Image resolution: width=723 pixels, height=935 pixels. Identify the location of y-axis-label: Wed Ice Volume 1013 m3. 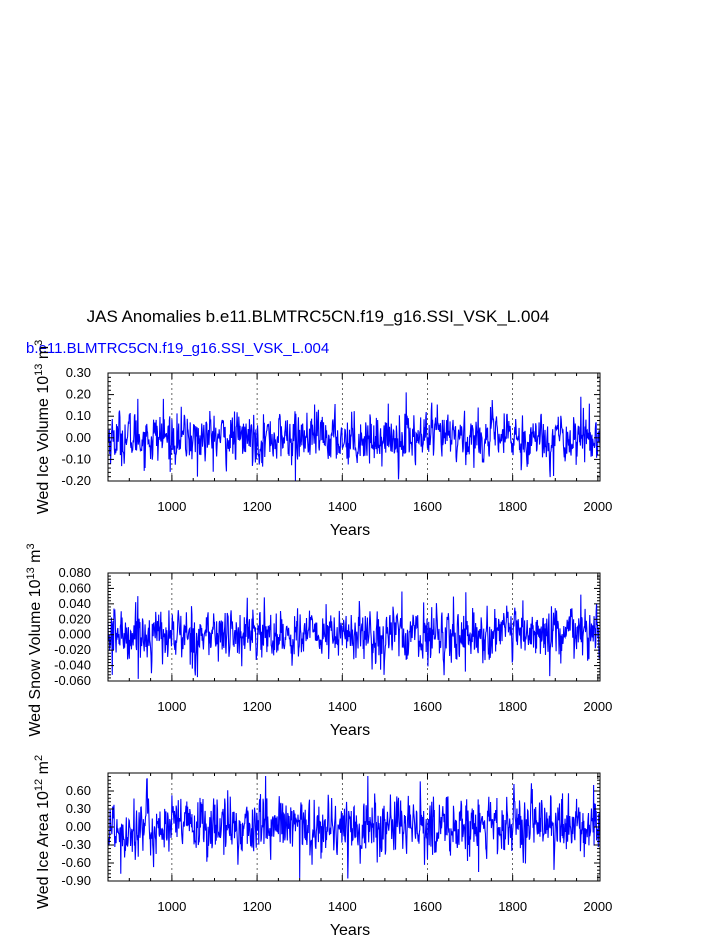
(42, 427).